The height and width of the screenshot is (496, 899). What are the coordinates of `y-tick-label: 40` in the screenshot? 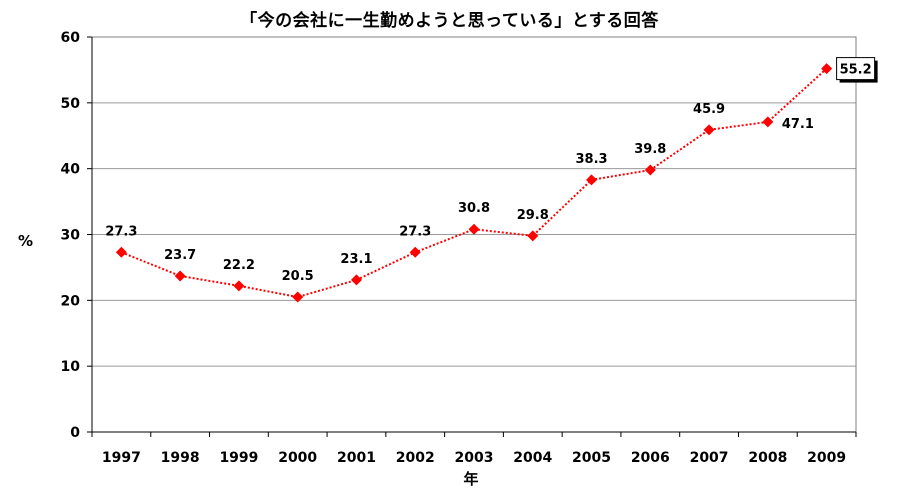 It's located at (71, 170).